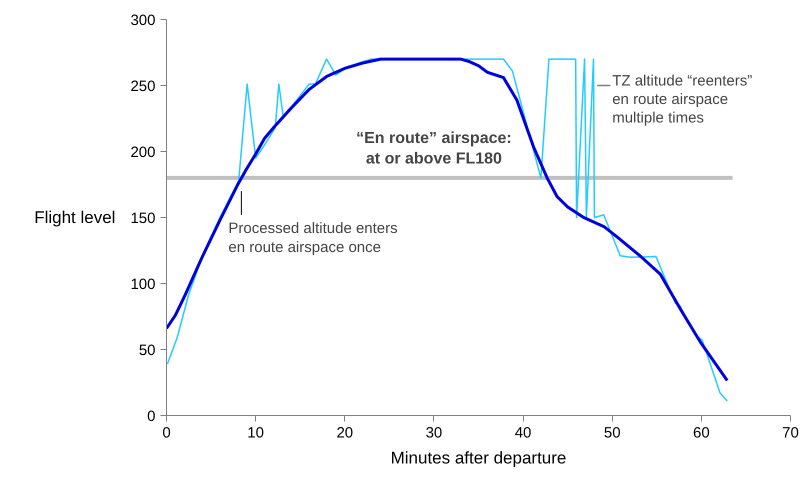 The image size is (810, 483). What do you see at coordinates (682, 99) in the screenshot?
I see `annotation: TZ altitude “reenters” en route airspace multiple times` at bounding box center [682, 99].